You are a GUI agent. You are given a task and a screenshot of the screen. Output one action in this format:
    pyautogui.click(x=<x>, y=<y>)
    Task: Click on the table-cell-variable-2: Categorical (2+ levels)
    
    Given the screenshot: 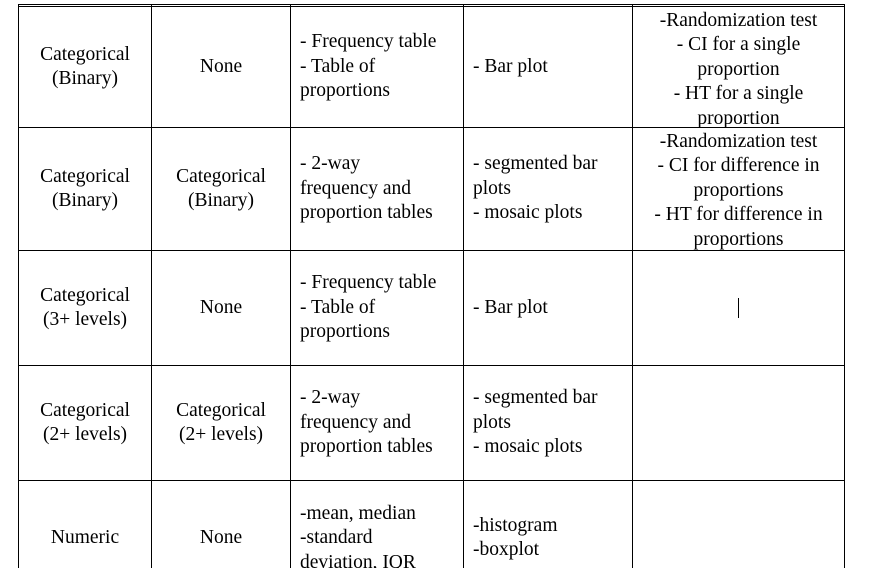 What is the action you would take?
    pyautogui.click(x=221, y=423)
    